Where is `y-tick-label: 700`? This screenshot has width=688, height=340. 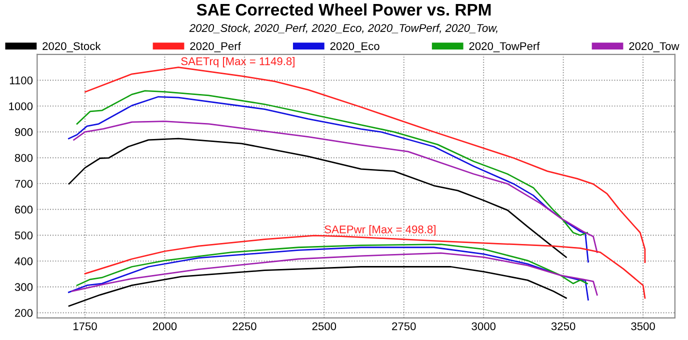
y-tick-label: 700 is located at coordinates (24, 184).